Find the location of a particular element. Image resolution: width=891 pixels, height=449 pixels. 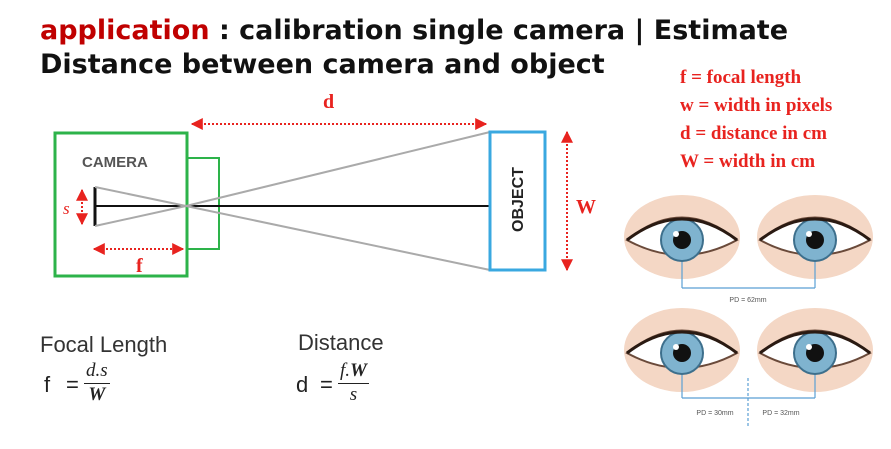

distance-lhs: d is located at coordinates (302, 384).